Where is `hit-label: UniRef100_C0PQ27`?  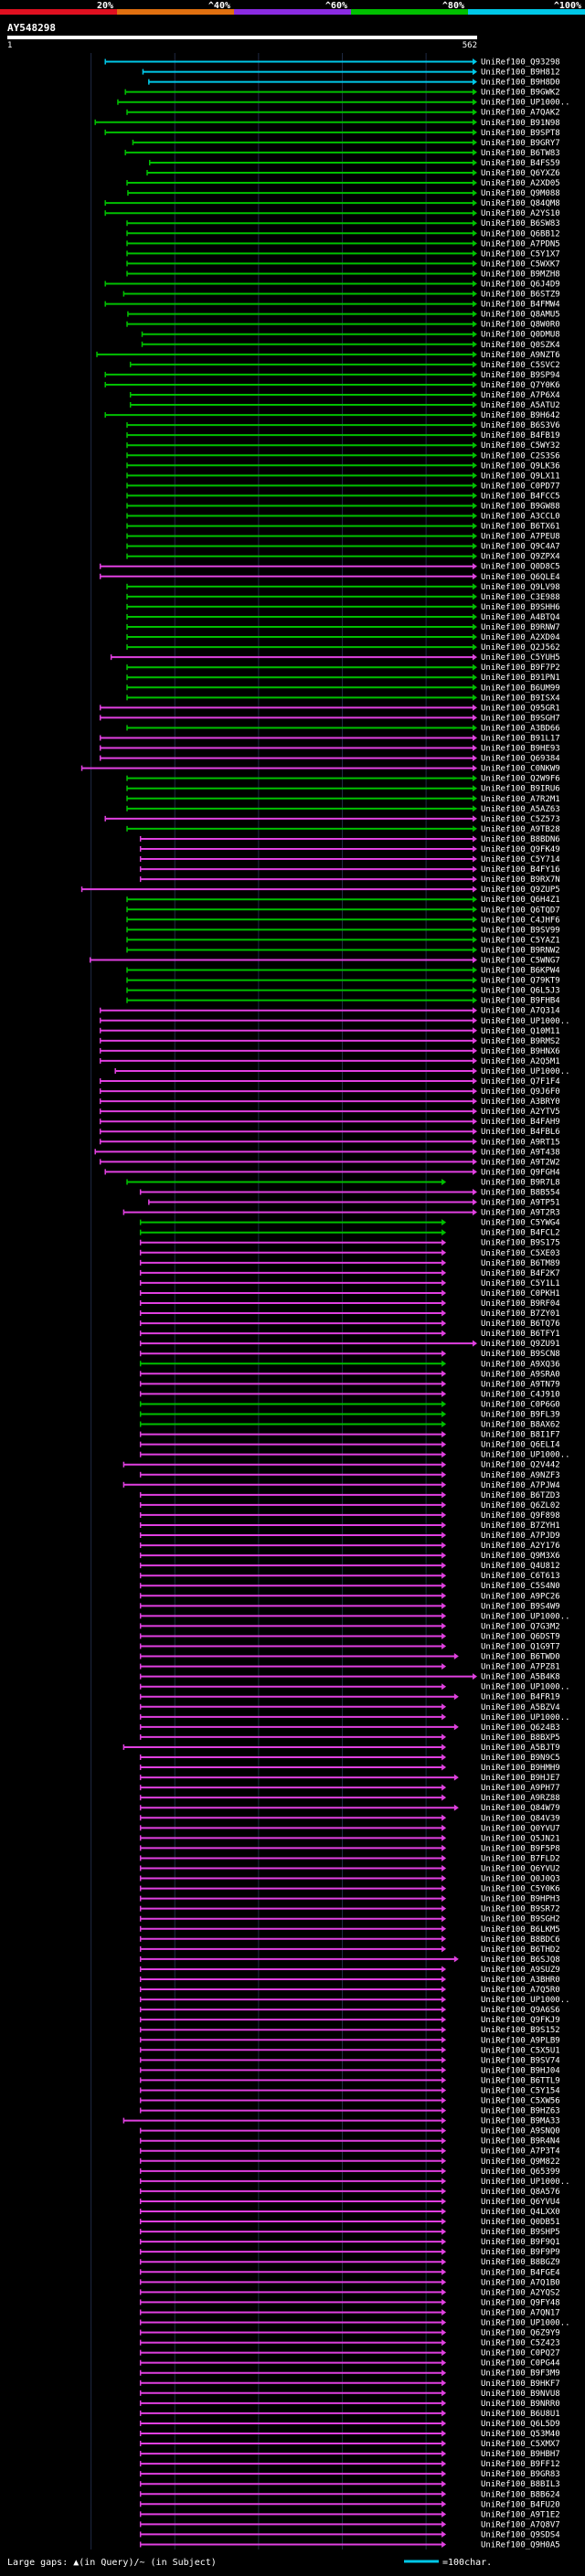
hit-label: UniRef100_C0PQ27 is located at coordinates (520, 2354).